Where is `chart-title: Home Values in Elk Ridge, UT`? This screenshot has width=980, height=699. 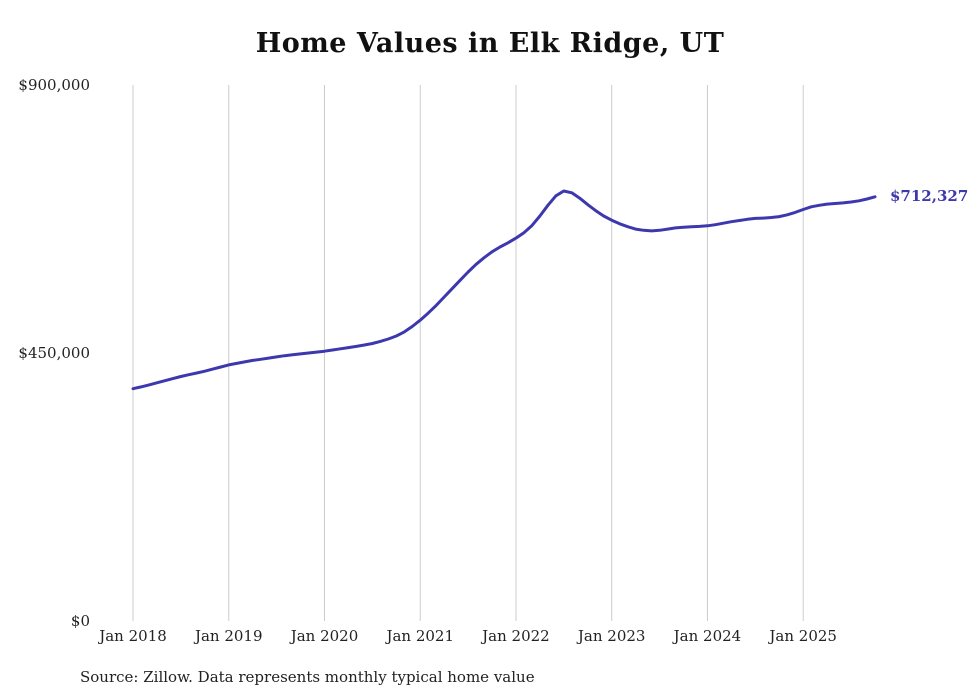
chart-title: Home Values in Elk Ridge, UT is located at coordinates (490, 43).